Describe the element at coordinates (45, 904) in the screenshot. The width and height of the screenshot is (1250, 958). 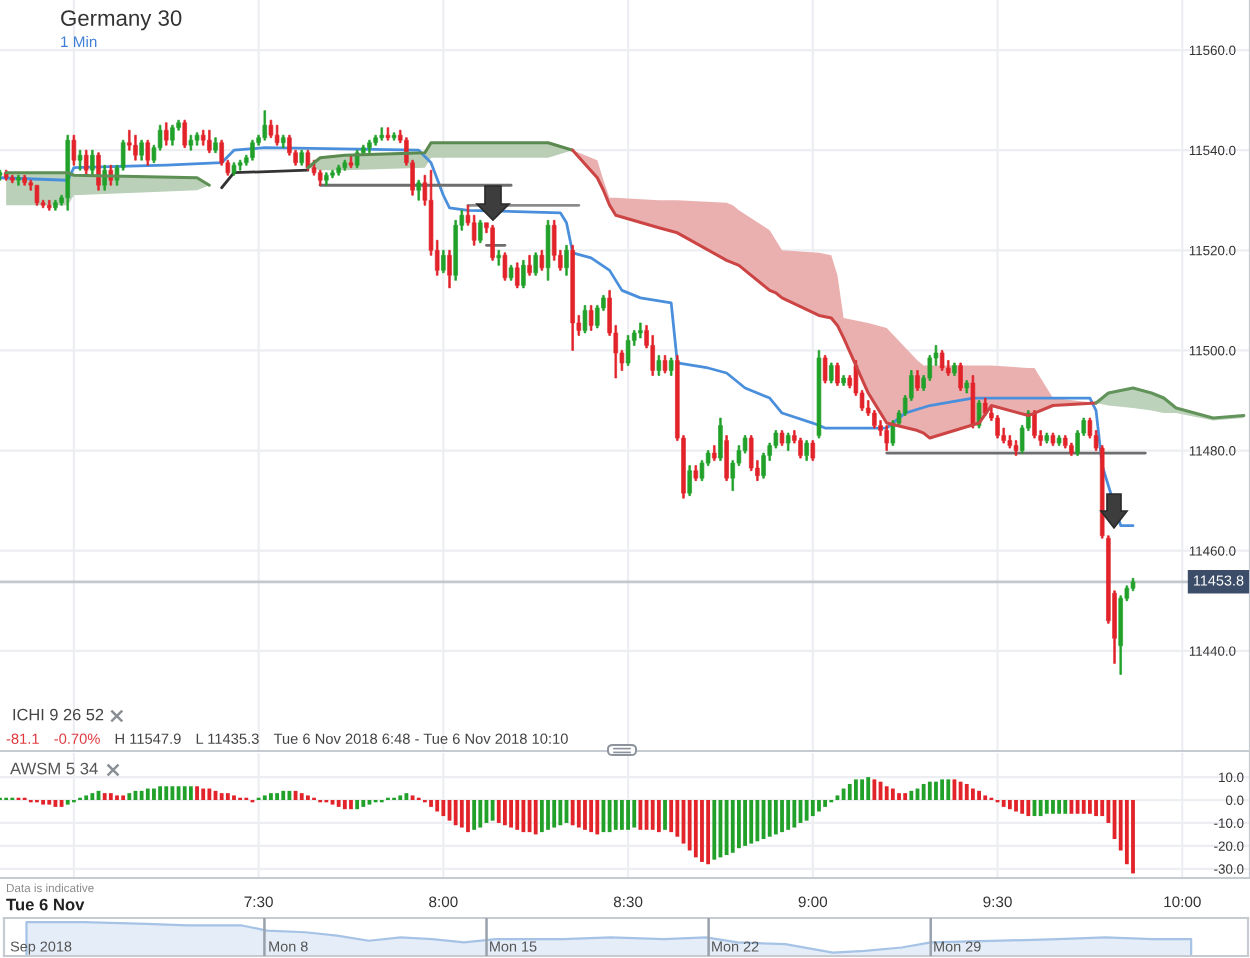
I see `text: Tue 6 Nov` at that location.